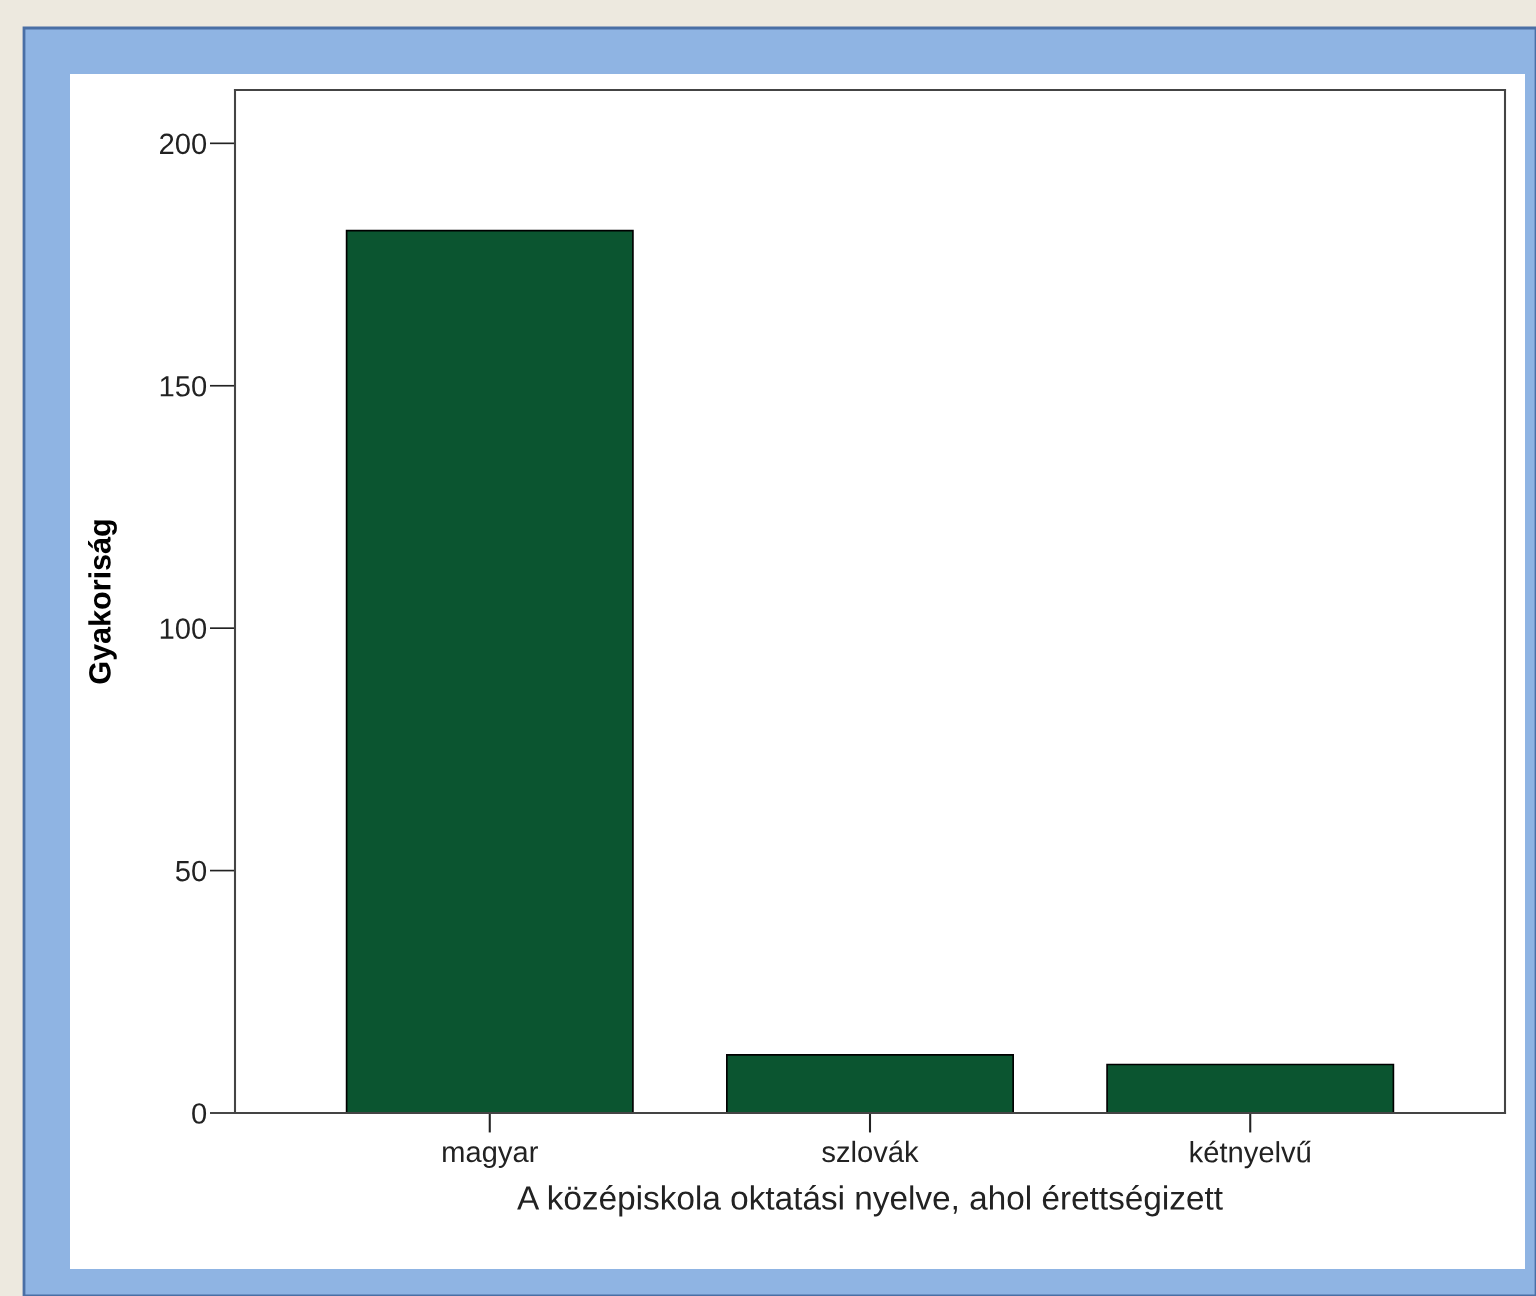  I want to click on x-axis-title: A középiskola oktatási nyelve, ahol érettségizett, so click(870, 1200).